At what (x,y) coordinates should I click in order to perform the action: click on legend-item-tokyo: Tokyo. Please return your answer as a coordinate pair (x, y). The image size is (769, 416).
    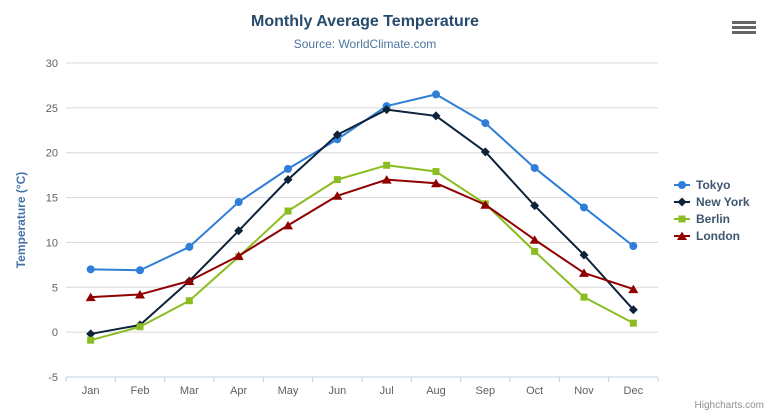
    Looking at the image, I should click on (712, 185).